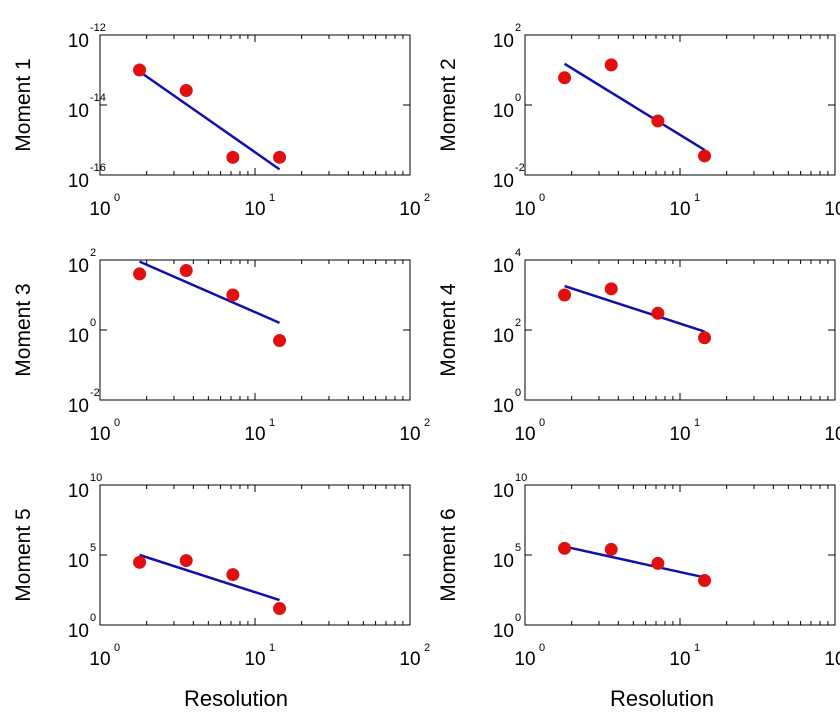 The height and width of the screenshot is (717, 840). I want to click on x-axis-label-left: Resolution, so click(236, 698).